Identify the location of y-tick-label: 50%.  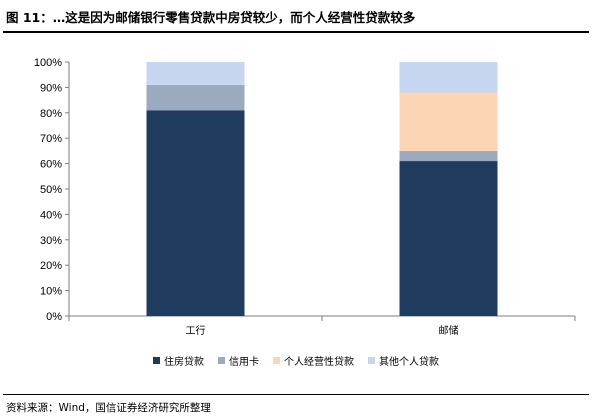
(51, 190).